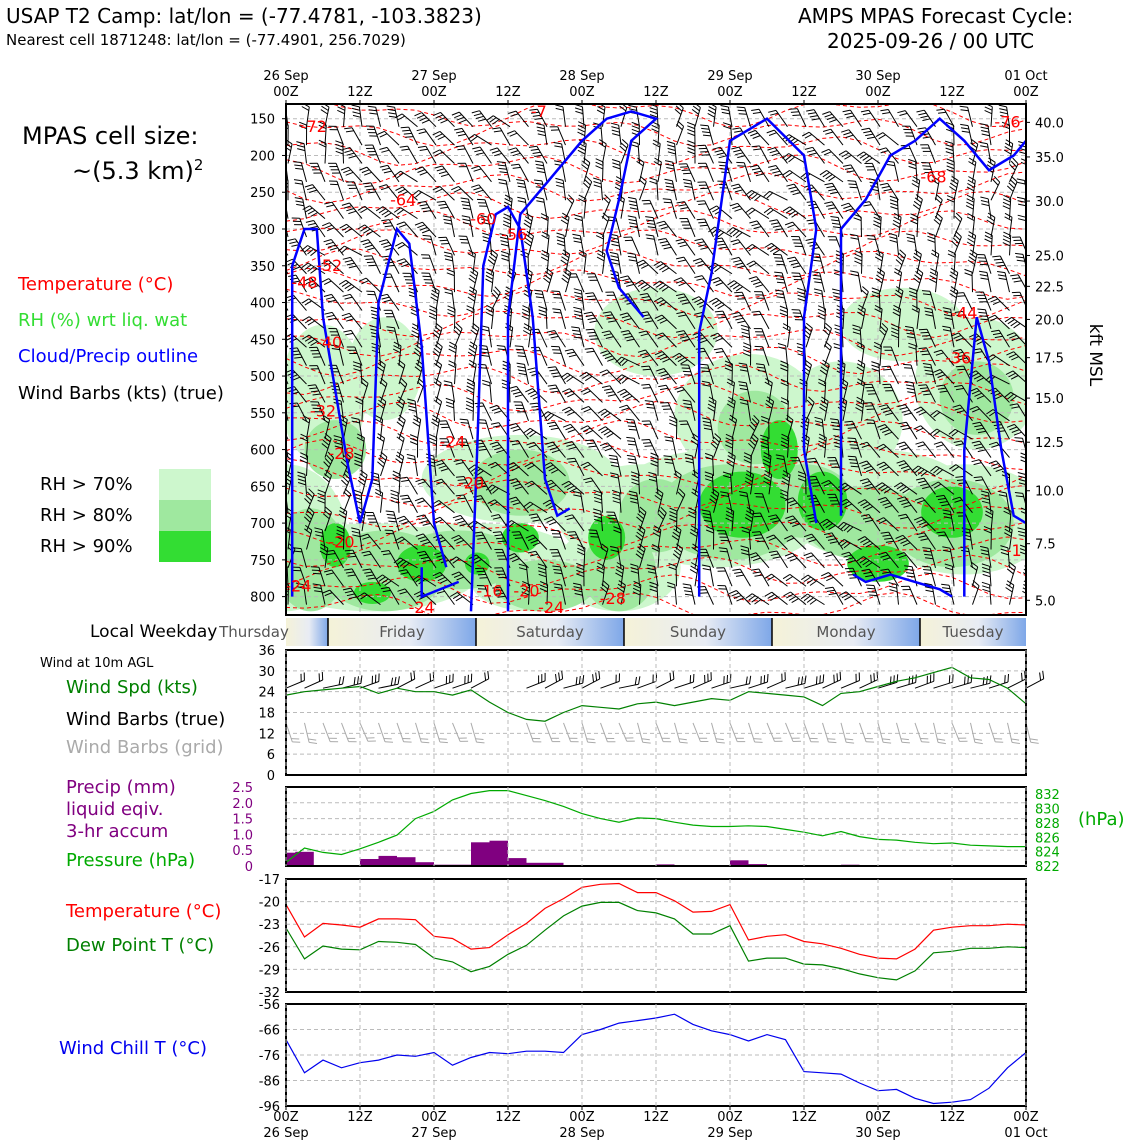 The image size is (1140, 1140). What do you see at coordinates (198, 165) in the screenshot?
I see `cell-size-exponent: 2` at bounding box center [198, 165].